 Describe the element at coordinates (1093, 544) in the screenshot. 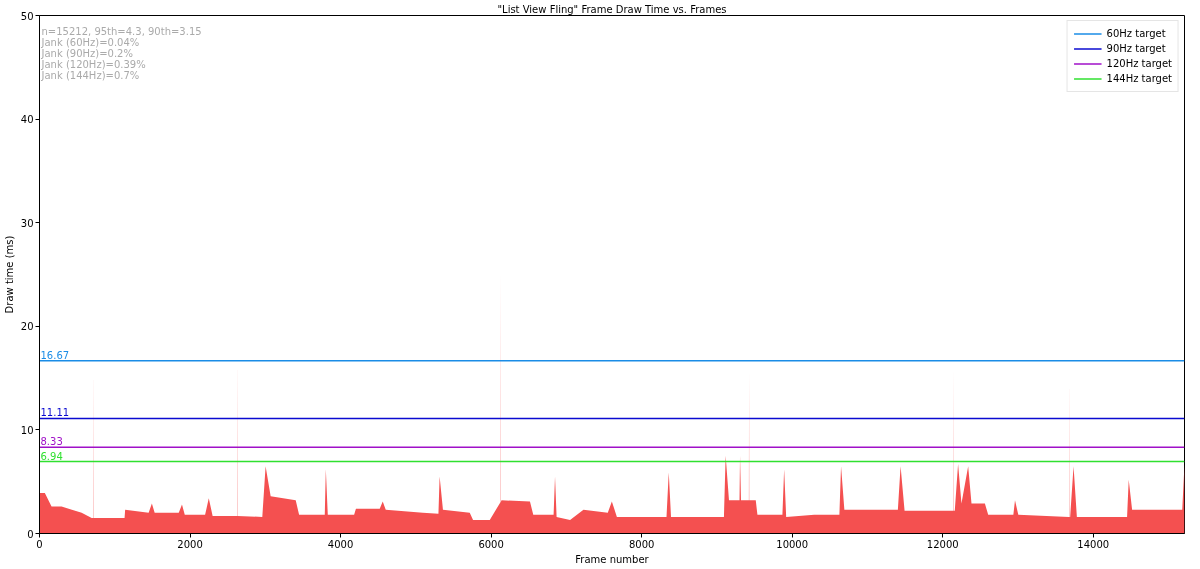

I see `x-tick-label: 14000` at that location.